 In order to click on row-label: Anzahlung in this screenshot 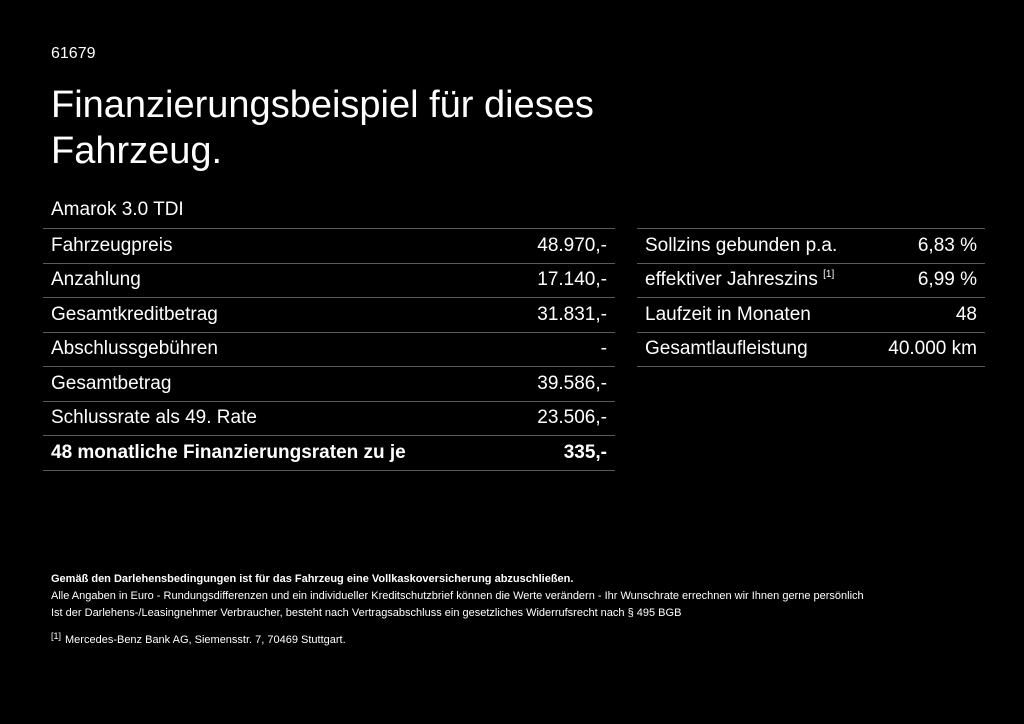, I will do `click(275, 280)`.